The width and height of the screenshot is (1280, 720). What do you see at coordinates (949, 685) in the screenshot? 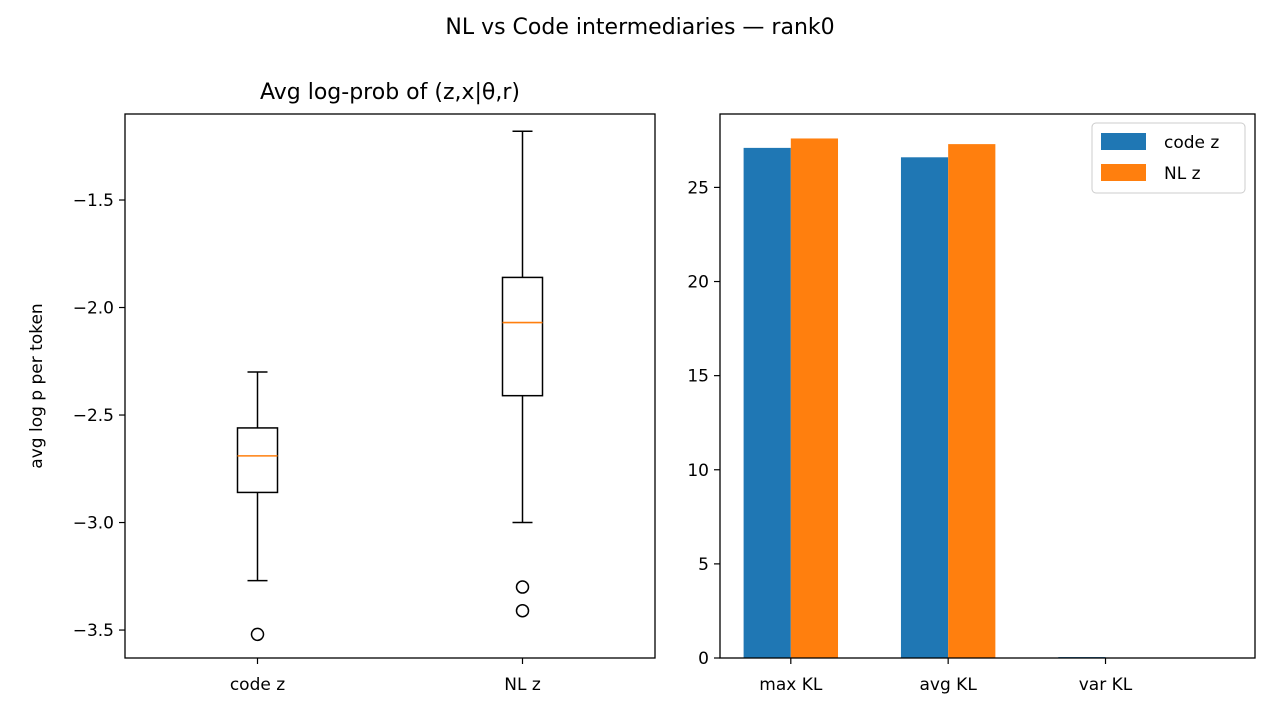
I see `bar-xtick-label: avg KL` at bounding box center [949, 685].